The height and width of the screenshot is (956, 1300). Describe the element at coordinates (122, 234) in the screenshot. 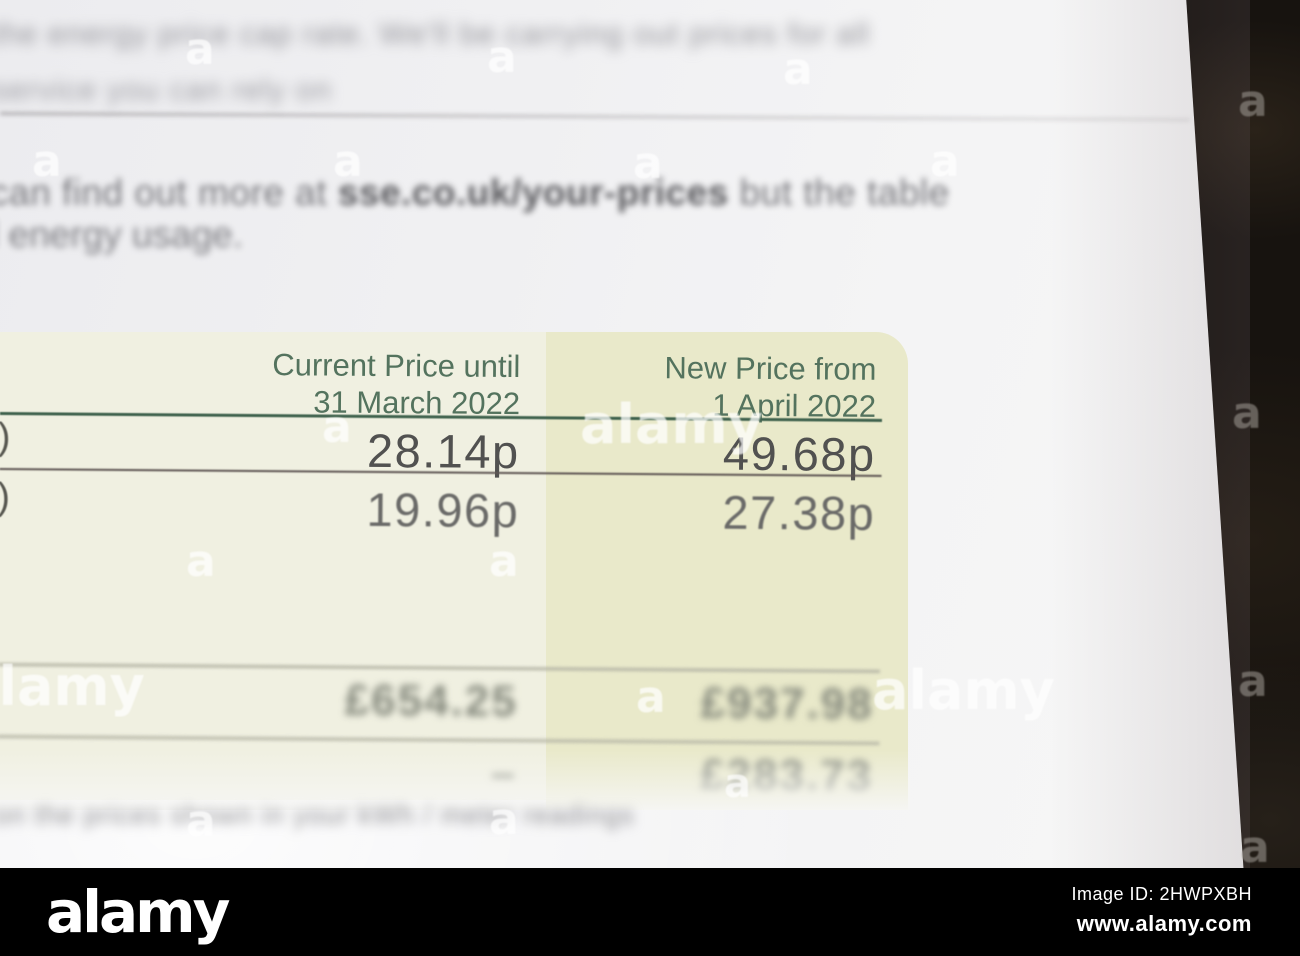

I see `intro-paragraph-line2: l energy usage.` at that location.